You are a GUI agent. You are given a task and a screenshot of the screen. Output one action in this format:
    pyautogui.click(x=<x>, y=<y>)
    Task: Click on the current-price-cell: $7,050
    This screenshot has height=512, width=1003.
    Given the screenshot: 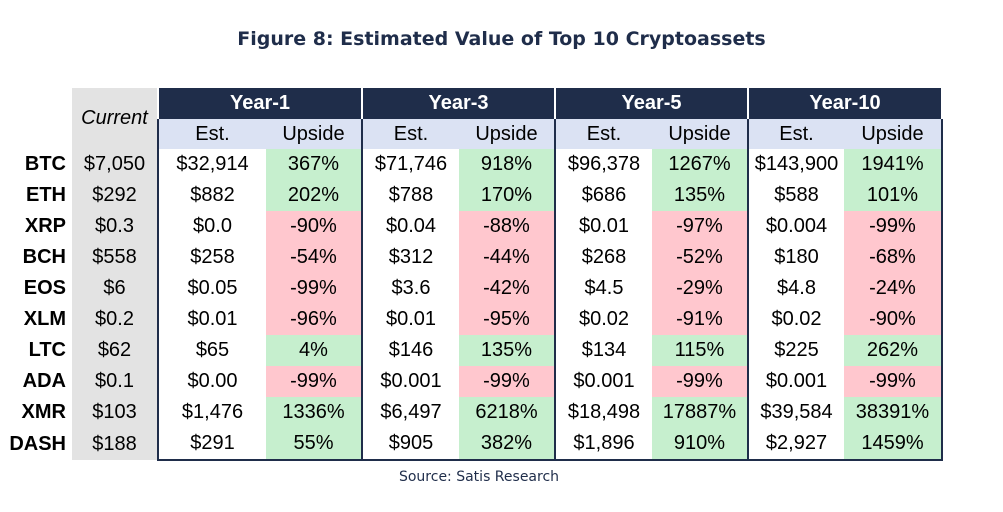 What is the action you would take?
    pyautogui.click(x=115, y=164)
    